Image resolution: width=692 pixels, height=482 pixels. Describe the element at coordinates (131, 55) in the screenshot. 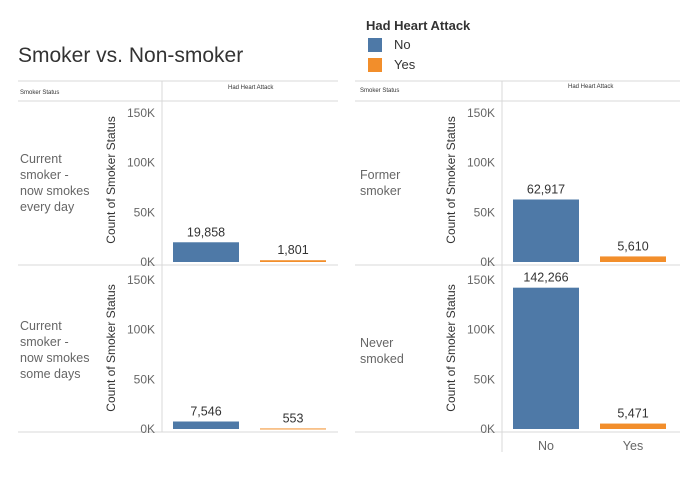

I see `chart-title: Smoker vs. Non-smoker` at that location.